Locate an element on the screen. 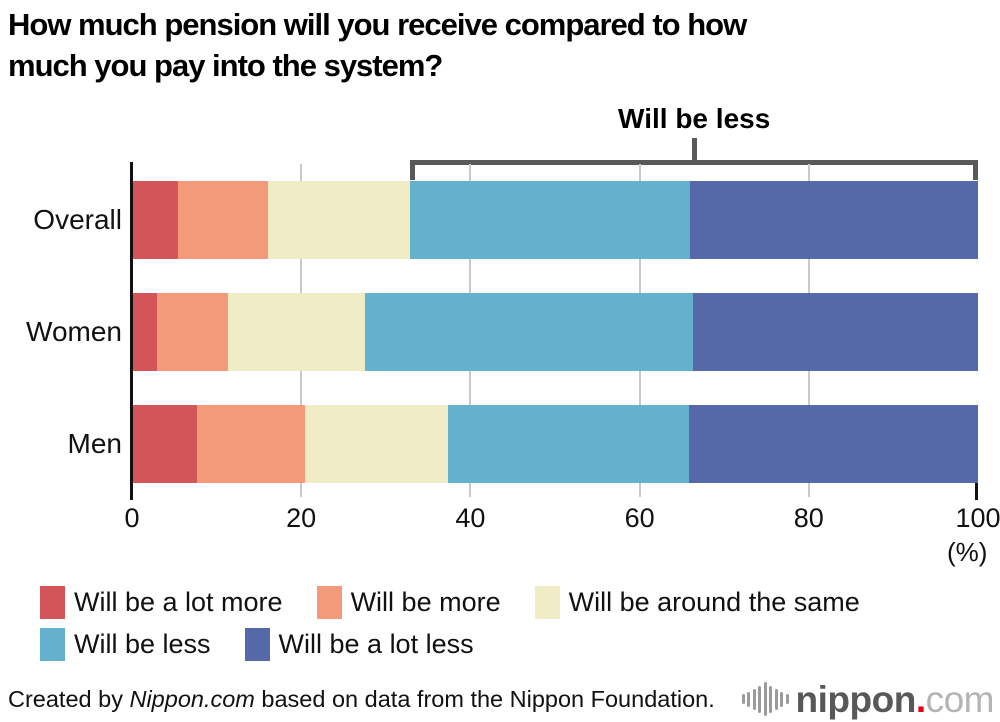 The width and height of the screenshot is (1000, 722). bracket-span-line is located at coordinates (694, 162).